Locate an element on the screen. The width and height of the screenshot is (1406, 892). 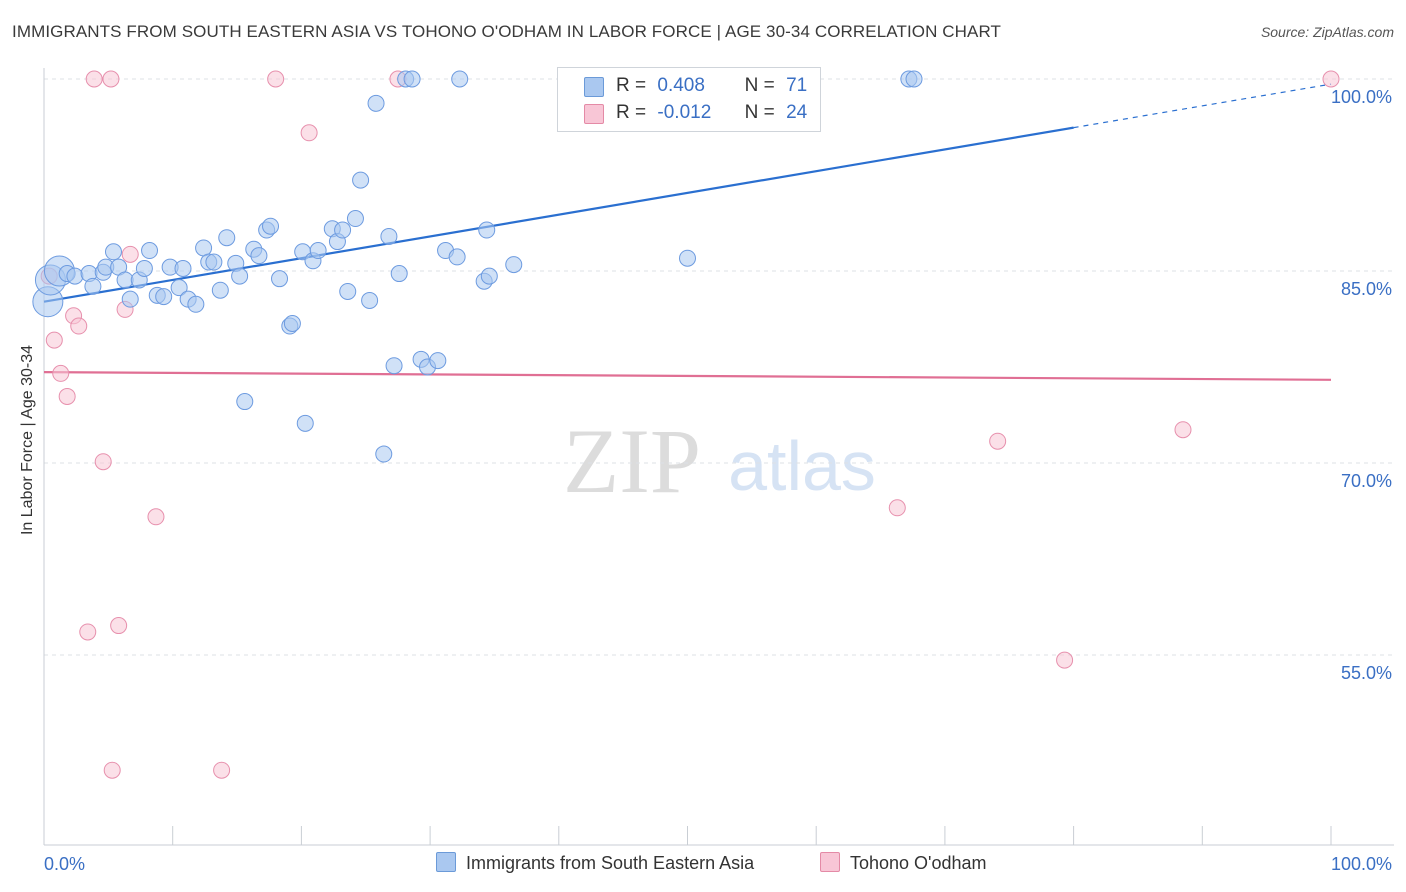
legend-n-value-tohono: 24 is located at coordinates (797, 112).